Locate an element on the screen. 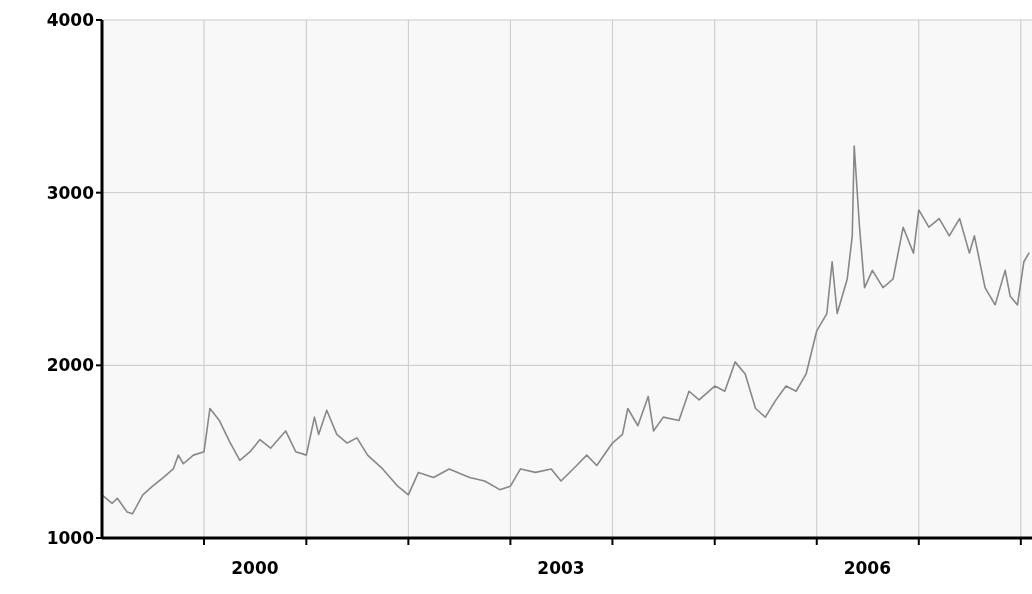 Image resolution: width=1032 pixels, height=594 pixels. y-tick-label: 1000 is located at coordinates (70, 537).